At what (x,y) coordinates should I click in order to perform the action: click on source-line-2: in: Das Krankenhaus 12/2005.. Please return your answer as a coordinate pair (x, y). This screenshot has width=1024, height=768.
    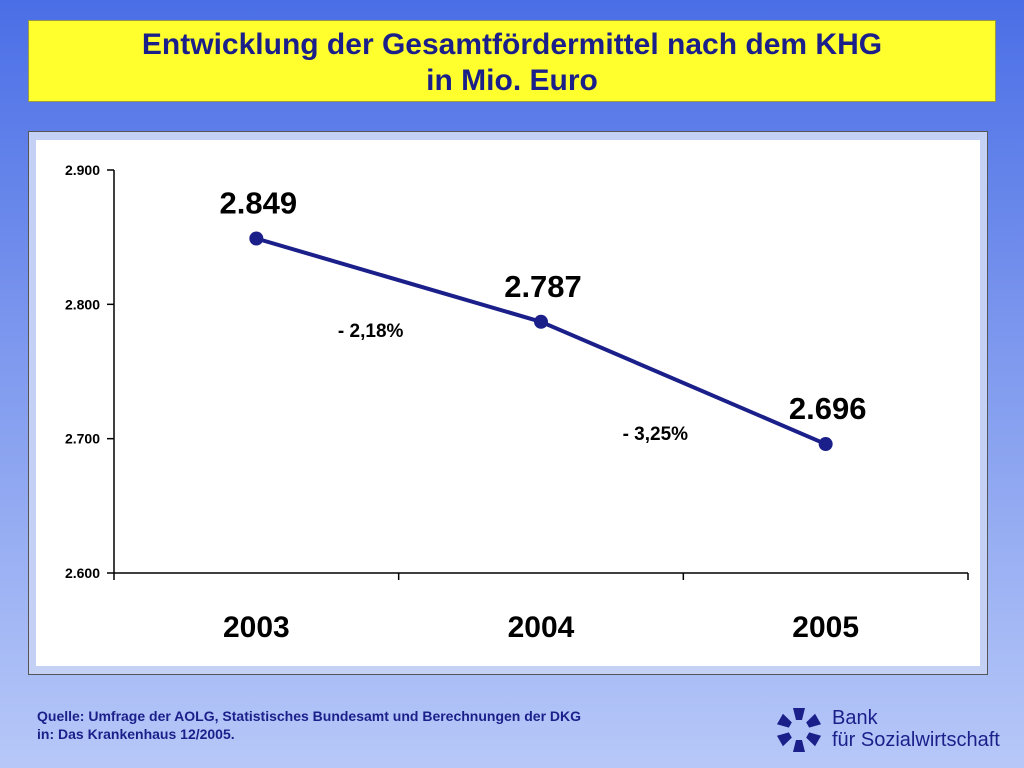
    Looking at the image, I should click on (136, 734).